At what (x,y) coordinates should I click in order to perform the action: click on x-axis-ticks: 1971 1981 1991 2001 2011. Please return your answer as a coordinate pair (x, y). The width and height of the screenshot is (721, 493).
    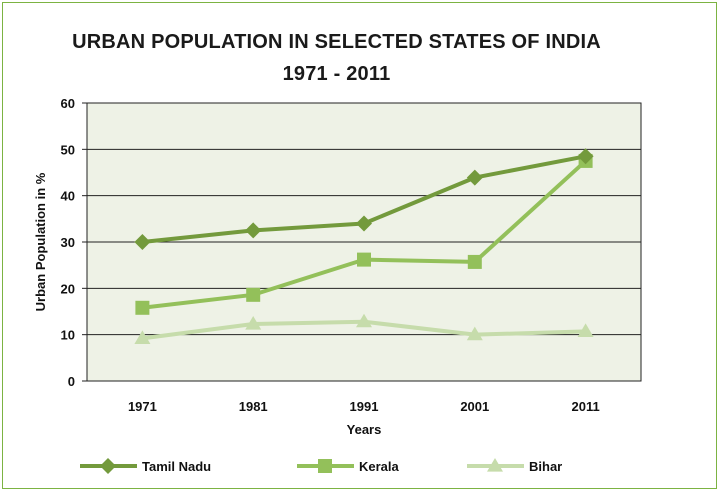
    Looking at the image, I should click on (364, 406).